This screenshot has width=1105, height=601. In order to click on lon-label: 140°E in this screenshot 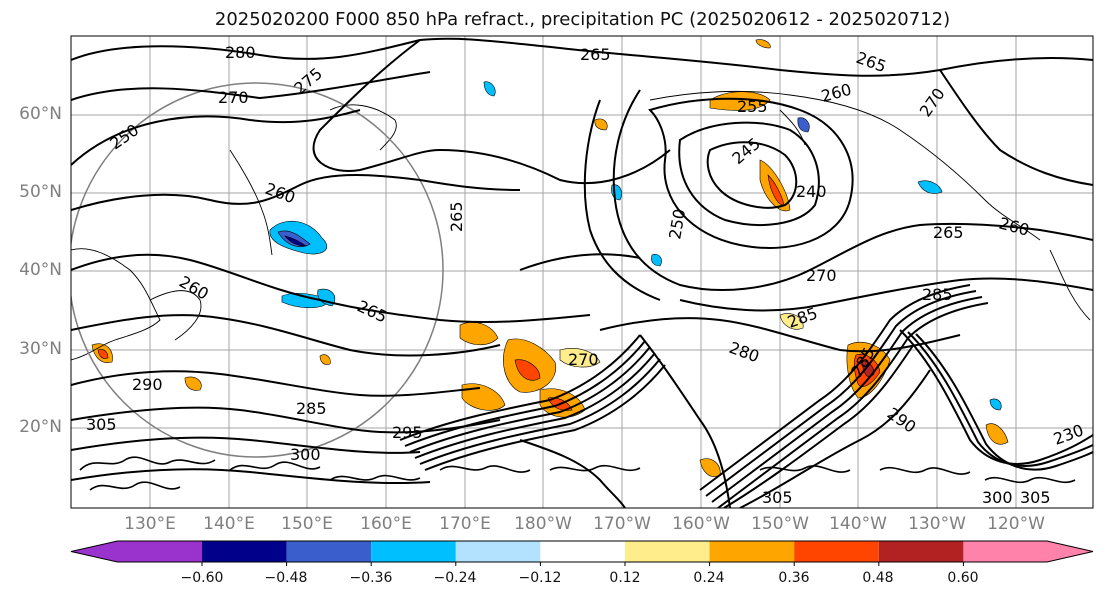, I will do `click(229, 524)`.